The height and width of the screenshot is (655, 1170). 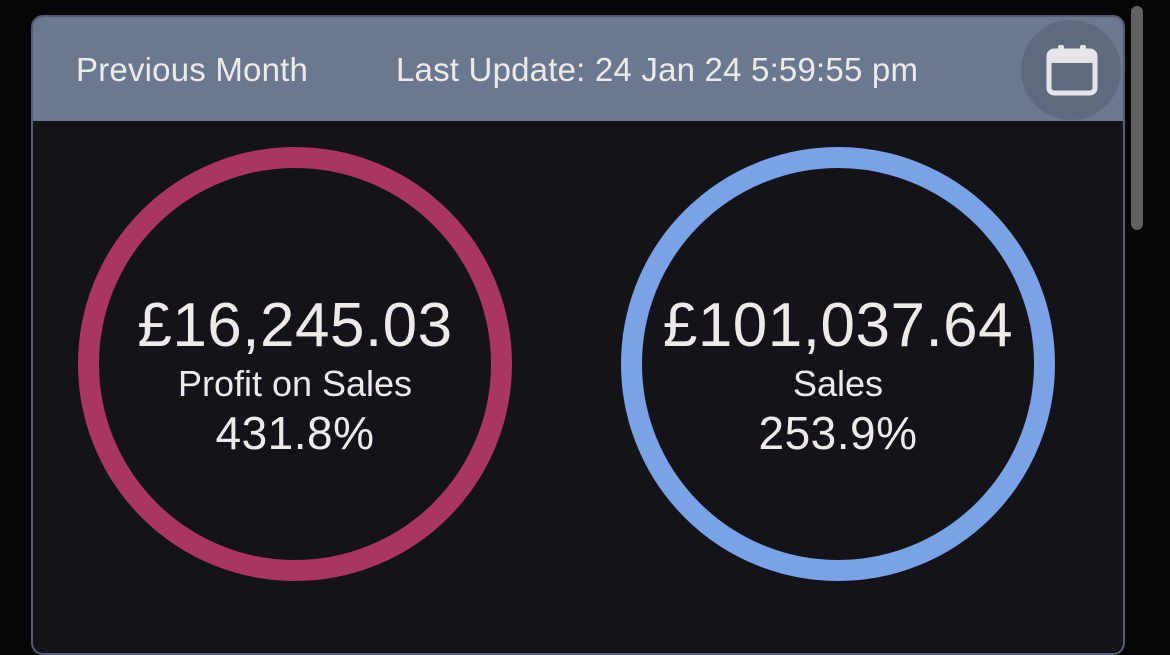 What do you see at coordinates (838, 433) in the screenshot?
I see `sales-percent: 253.9%` at bounding box center [838, 433].